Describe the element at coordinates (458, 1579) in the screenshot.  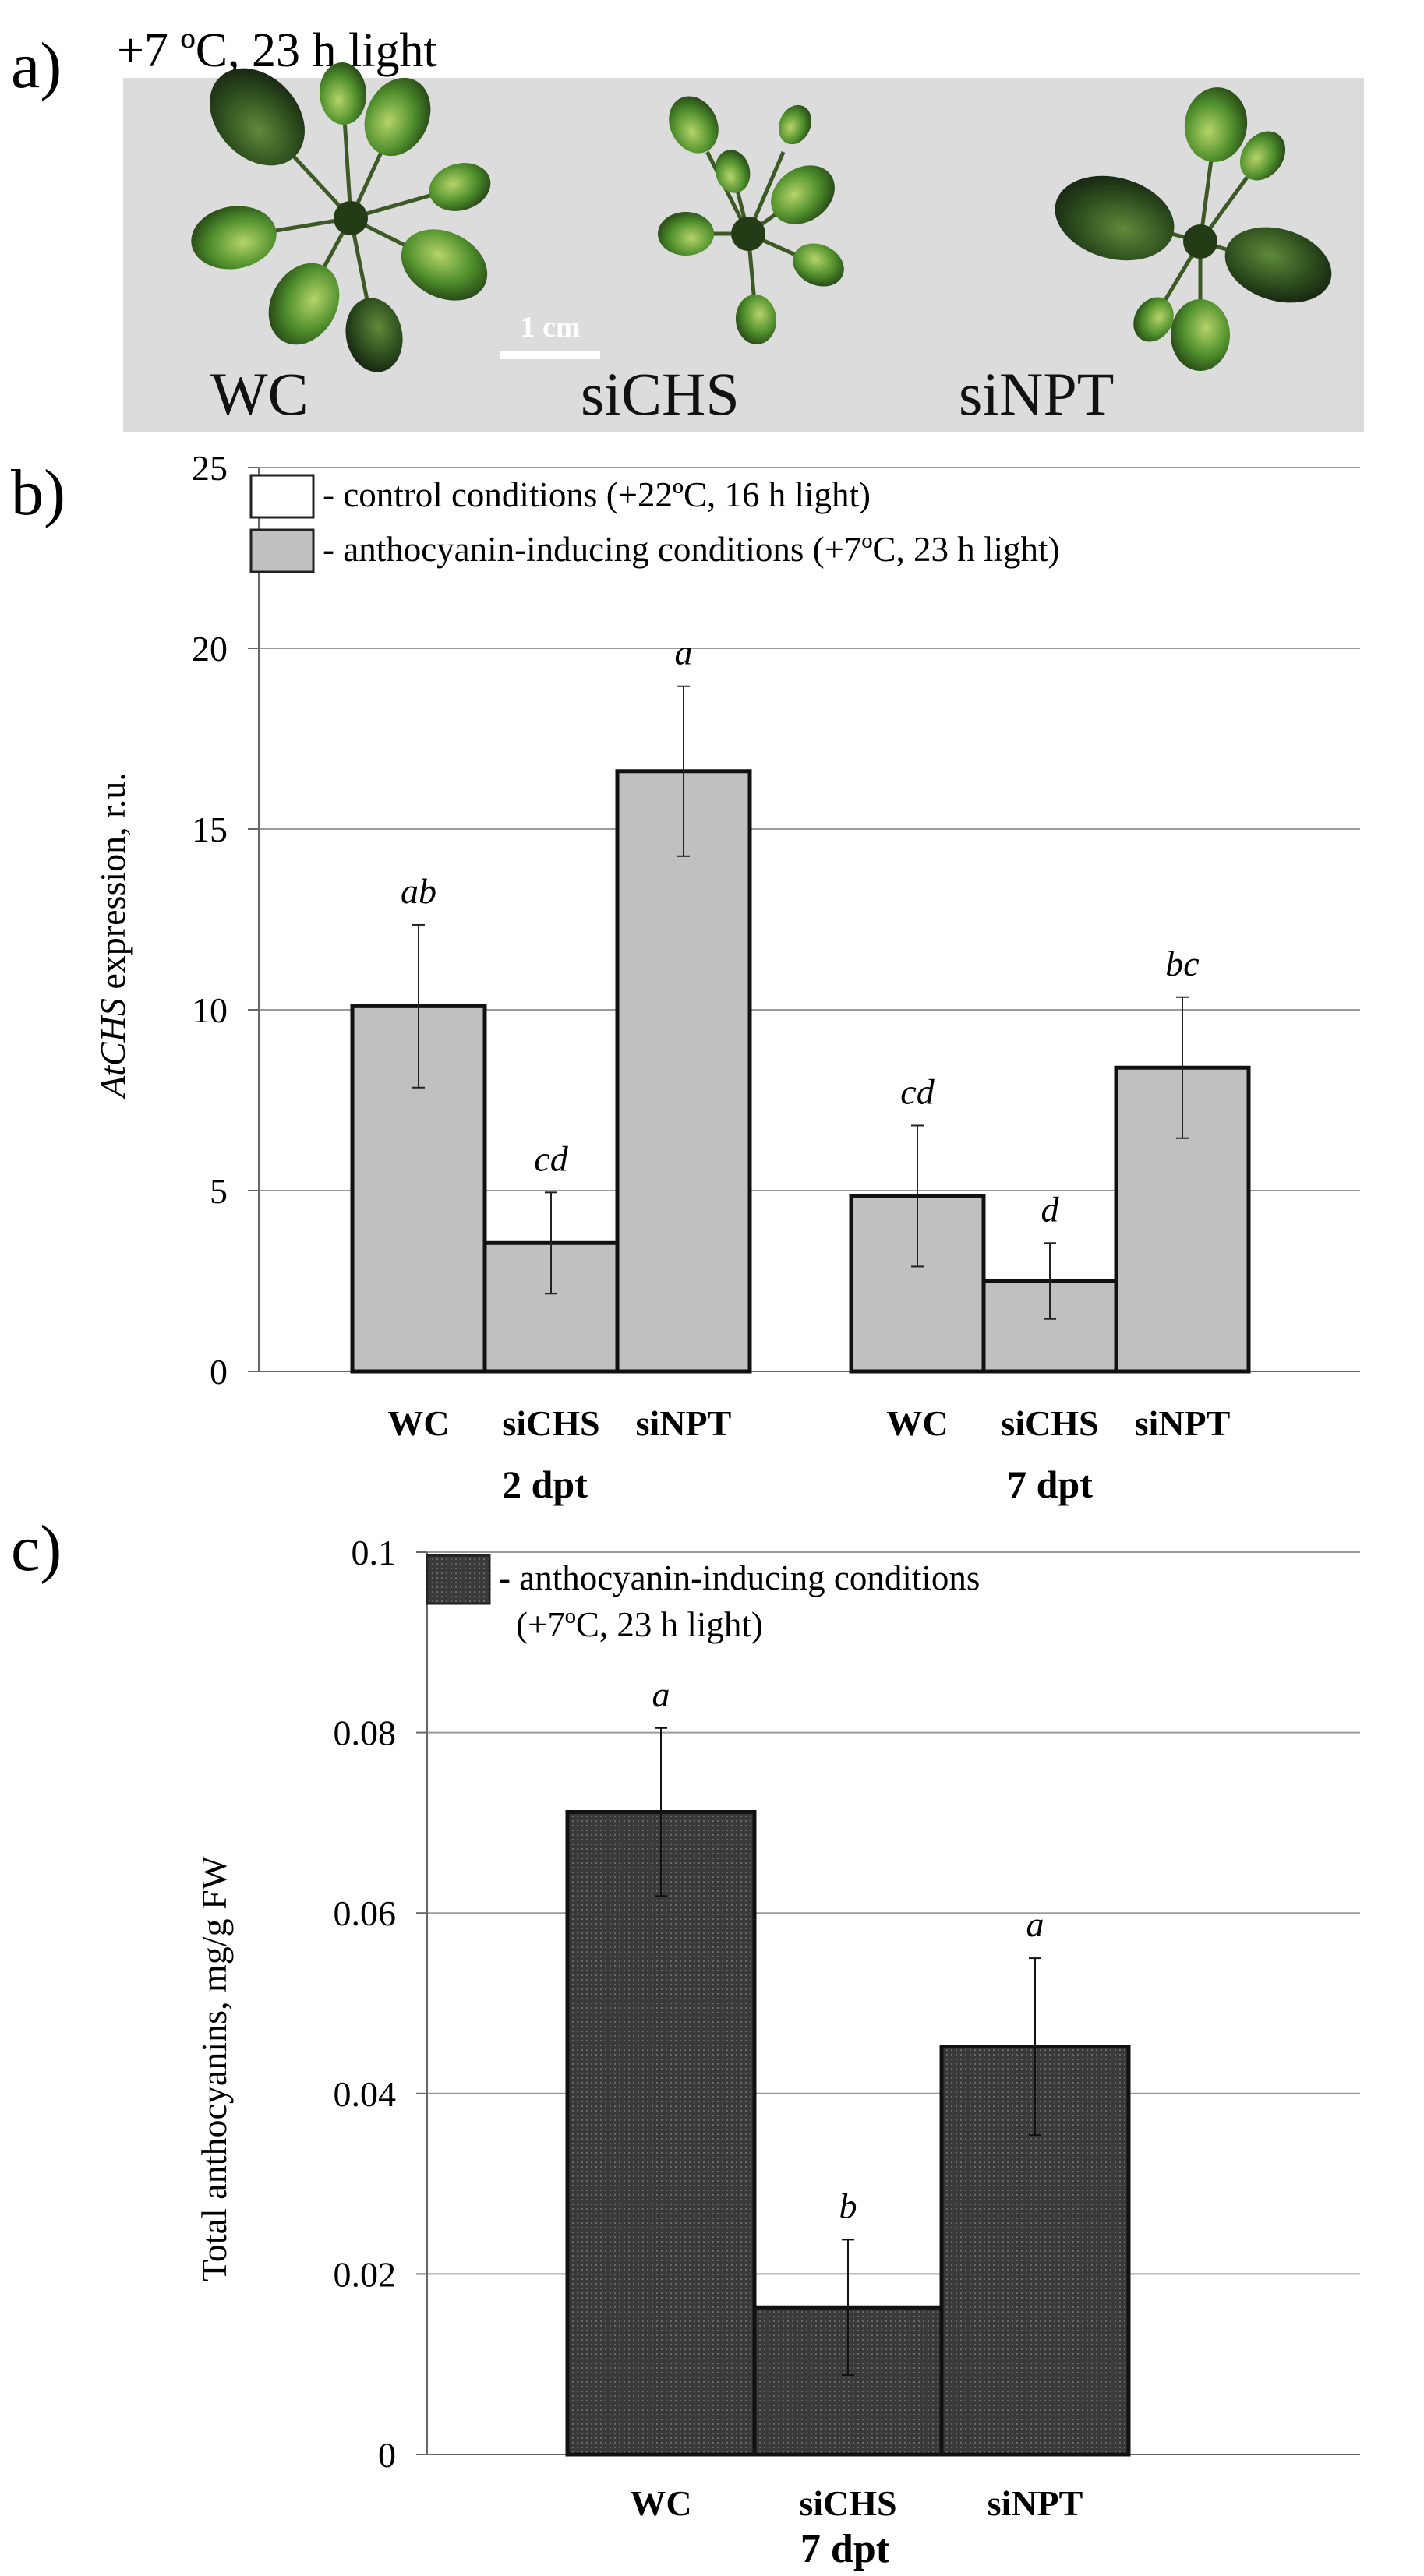
I see `legend-c-inducing-swatch` at that location.